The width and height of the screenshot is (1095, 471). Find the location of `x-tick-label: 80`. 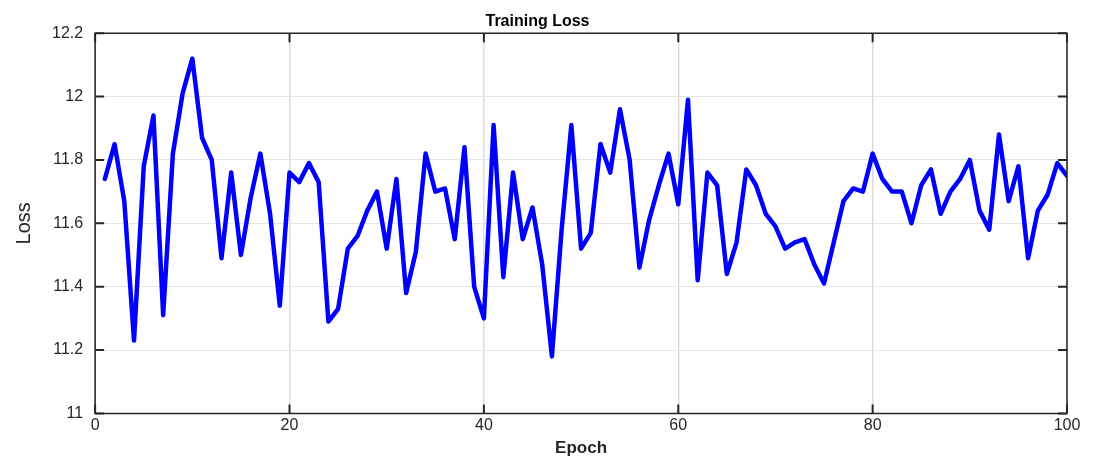

x-tick-label: 80 is located at coordinates (872, 425).